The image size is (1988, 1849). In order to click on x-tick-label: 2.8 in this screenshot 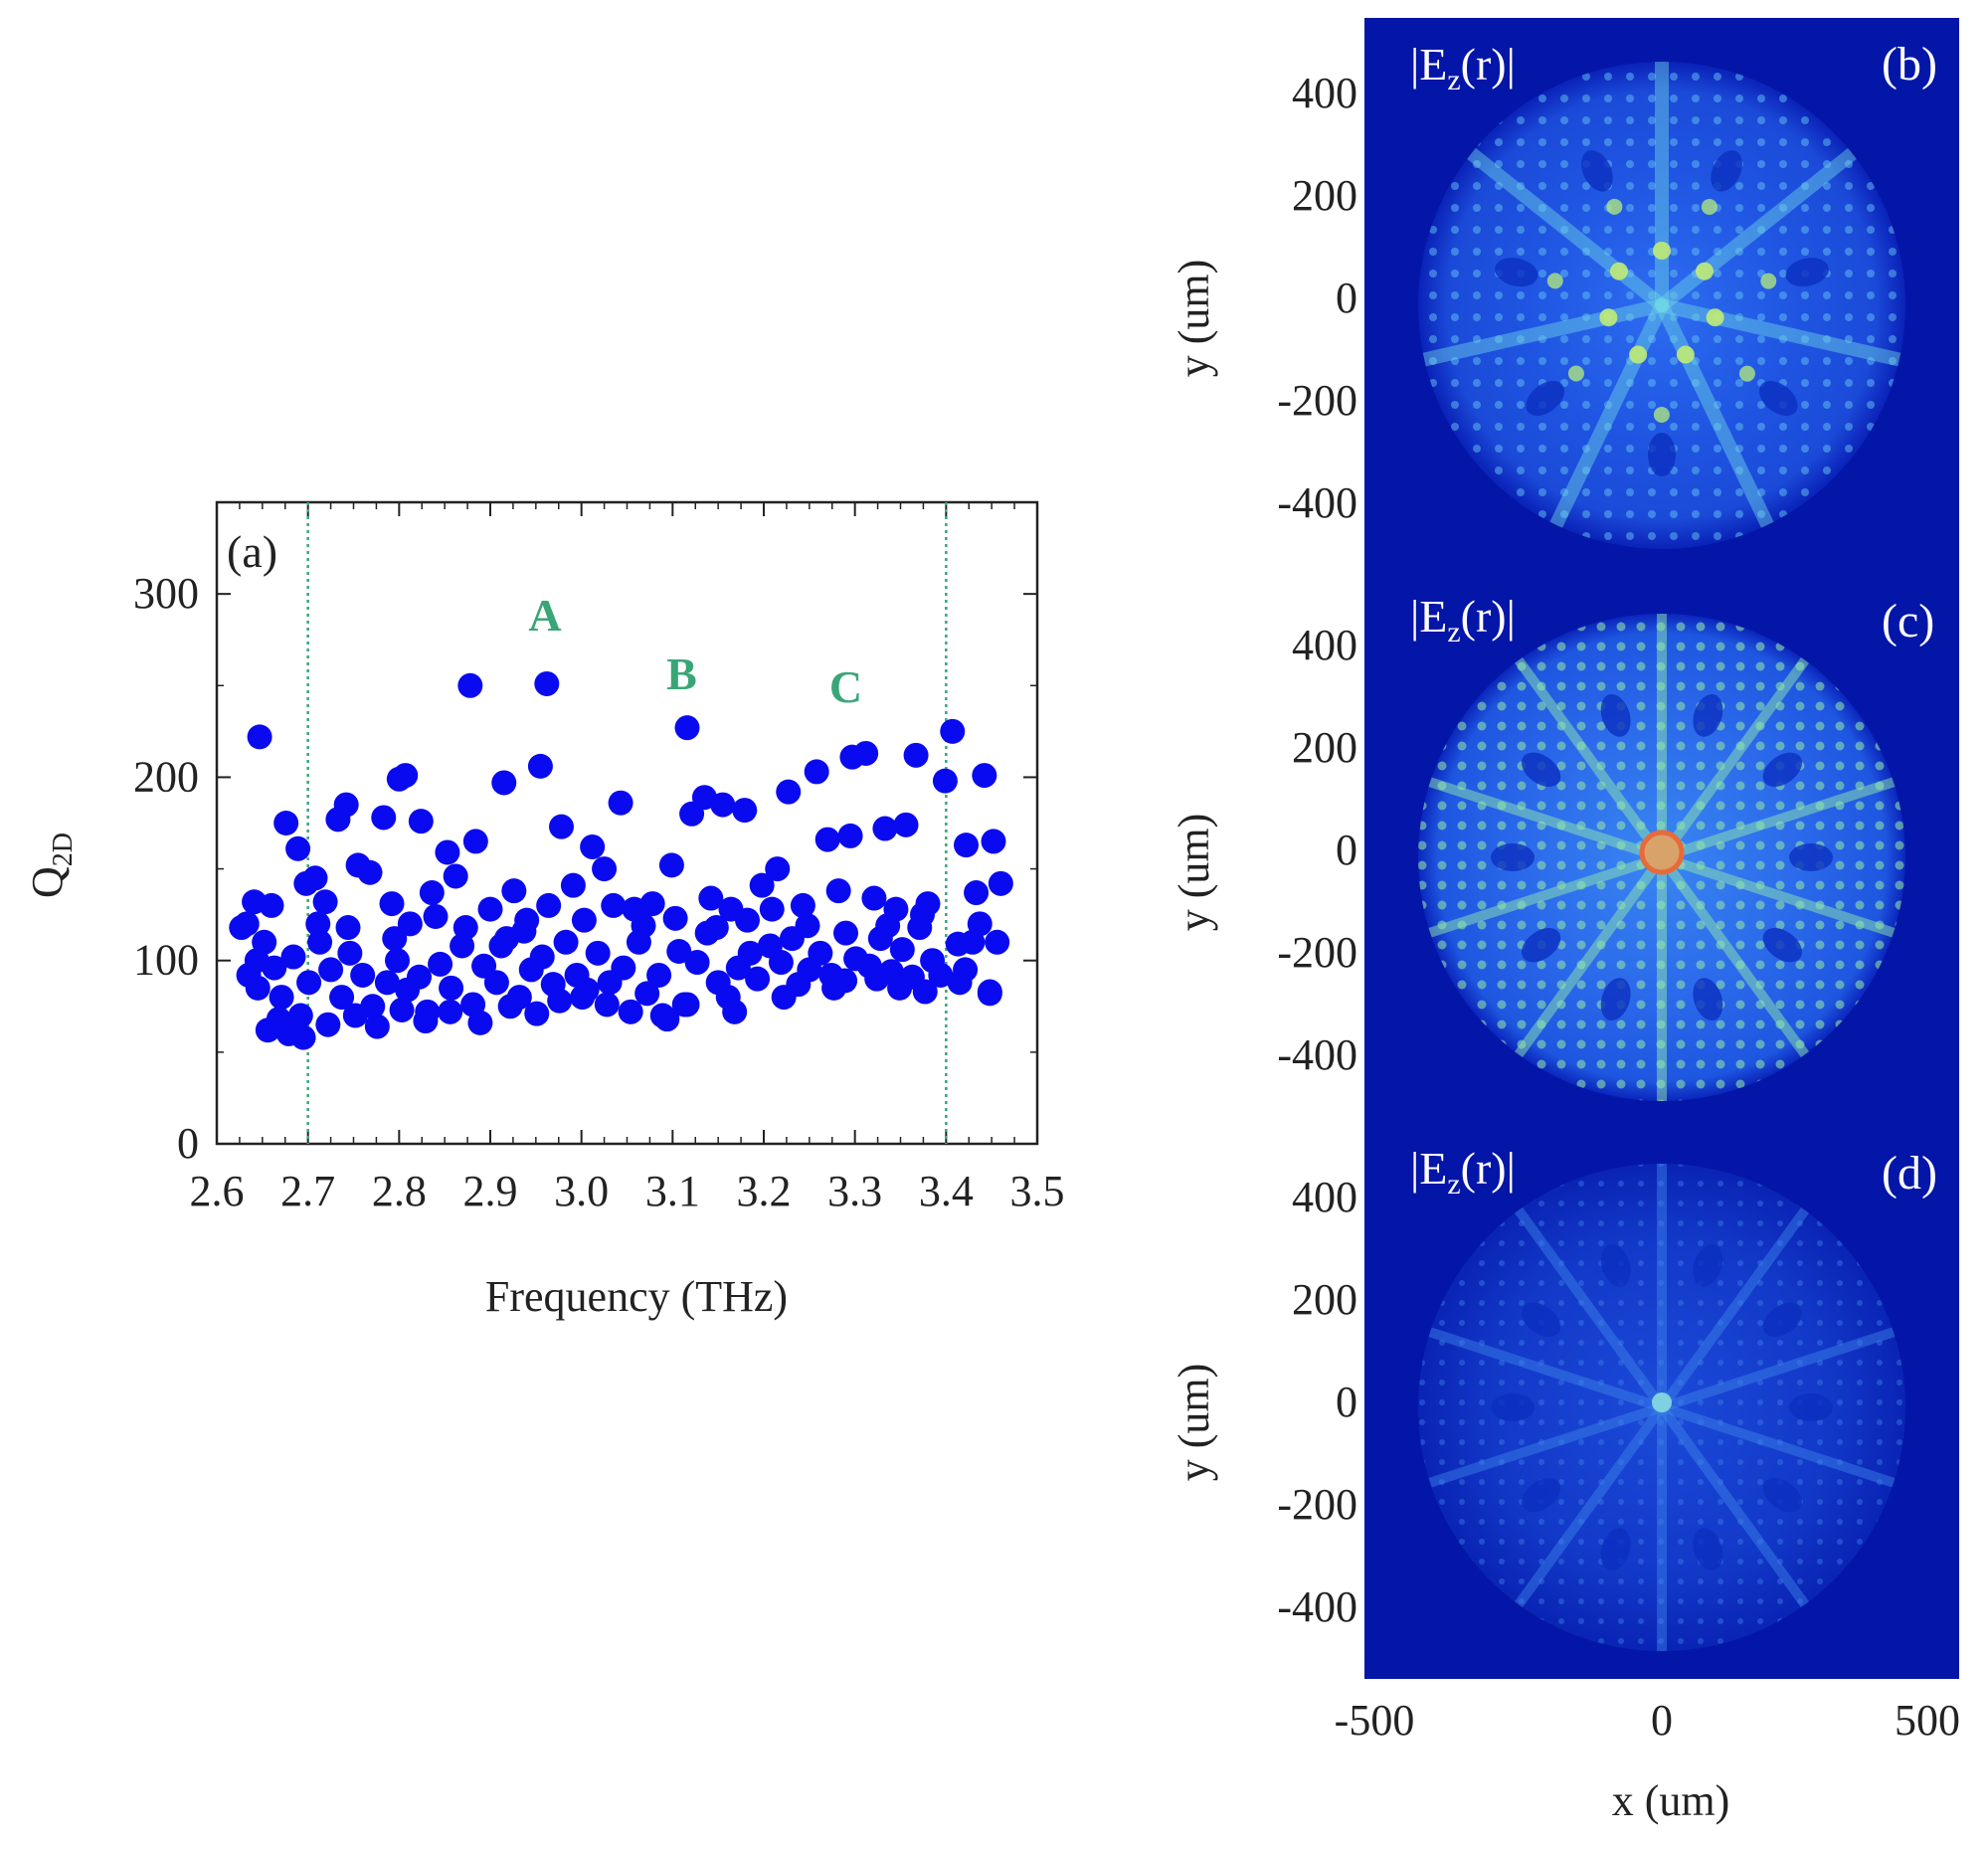, I will do `click(399, 1191)`.